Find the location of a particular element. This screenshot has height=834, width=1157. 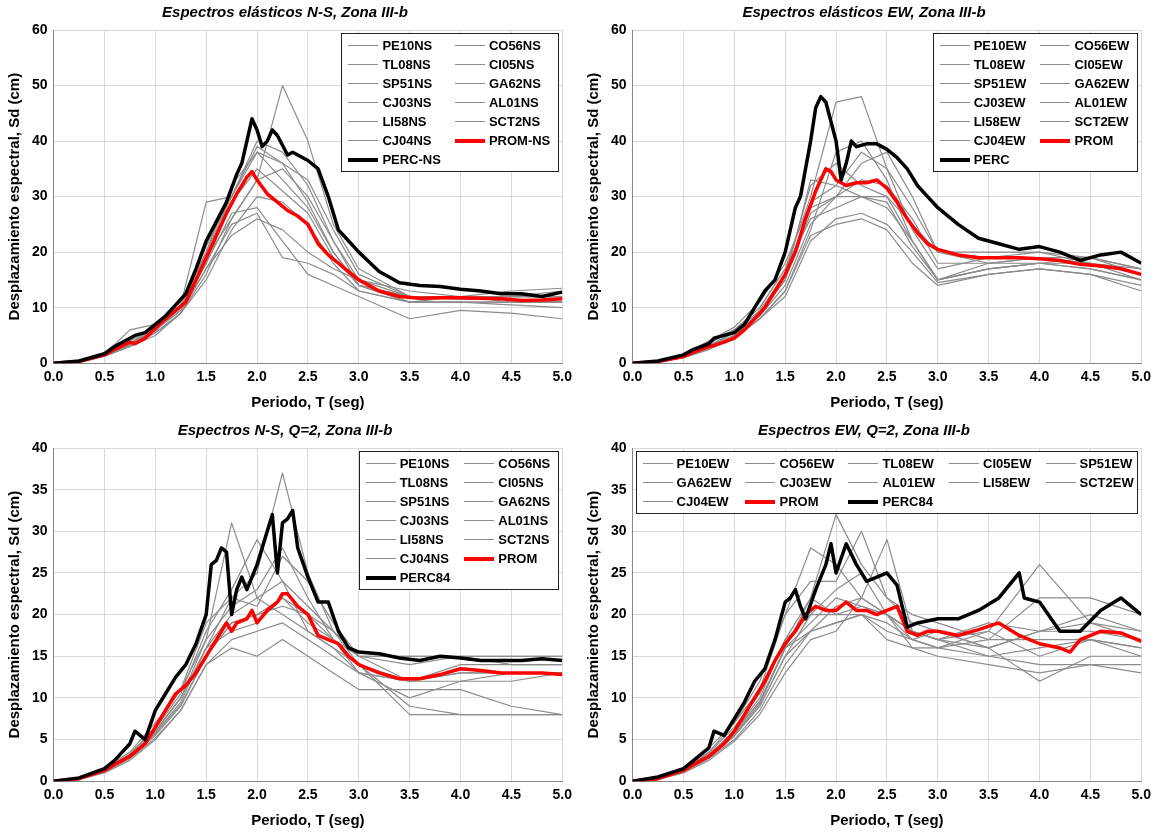

legend-label: SP51NS is located at coordinates (407, 84).